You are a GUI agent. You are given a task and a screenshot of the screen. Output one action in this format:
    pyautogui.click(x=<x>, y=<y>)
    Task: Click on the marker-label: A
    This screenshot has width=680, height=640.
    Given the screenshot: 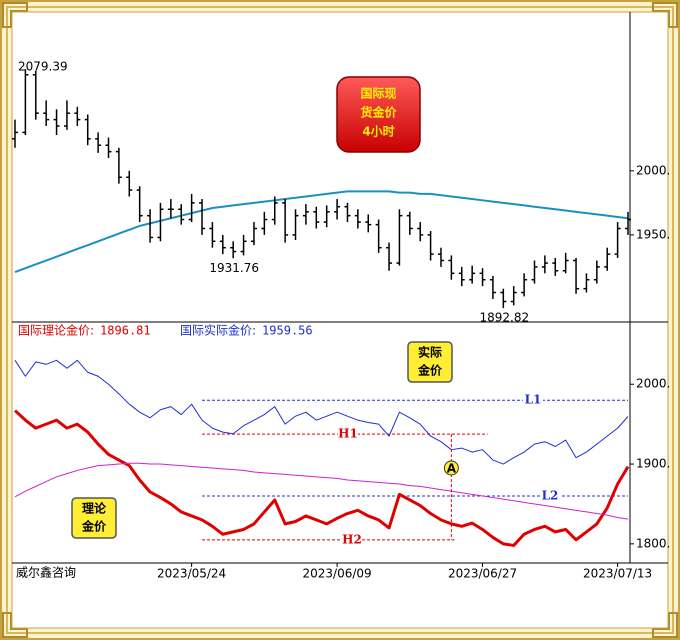 What is the action you would take?
    pyautogui.click(x=452, y=469)
    